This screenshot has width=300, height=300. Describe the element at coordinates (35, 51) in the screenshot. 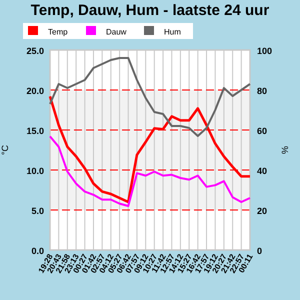

I see `y-tick-label: 25.0` at that location.